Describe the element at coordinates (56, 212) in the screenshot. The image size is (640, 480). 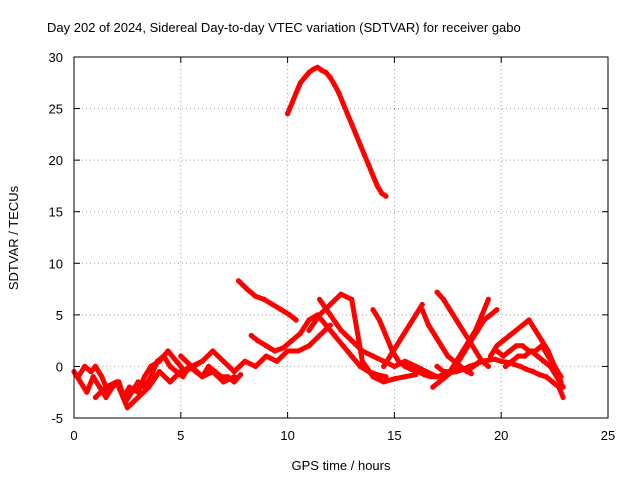
I see `y-tick-label: 15` at that location.